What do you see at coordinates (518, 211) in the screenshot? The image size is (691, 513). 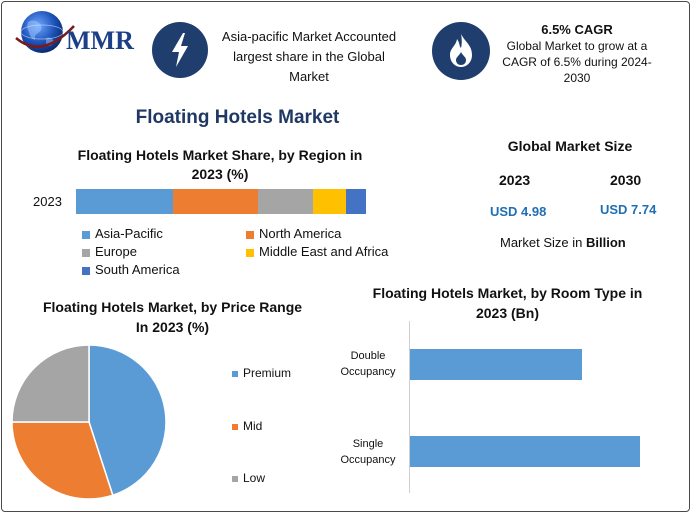 I see `market-size-value-2023: USD 4.98` at bounding box center [518, 211].